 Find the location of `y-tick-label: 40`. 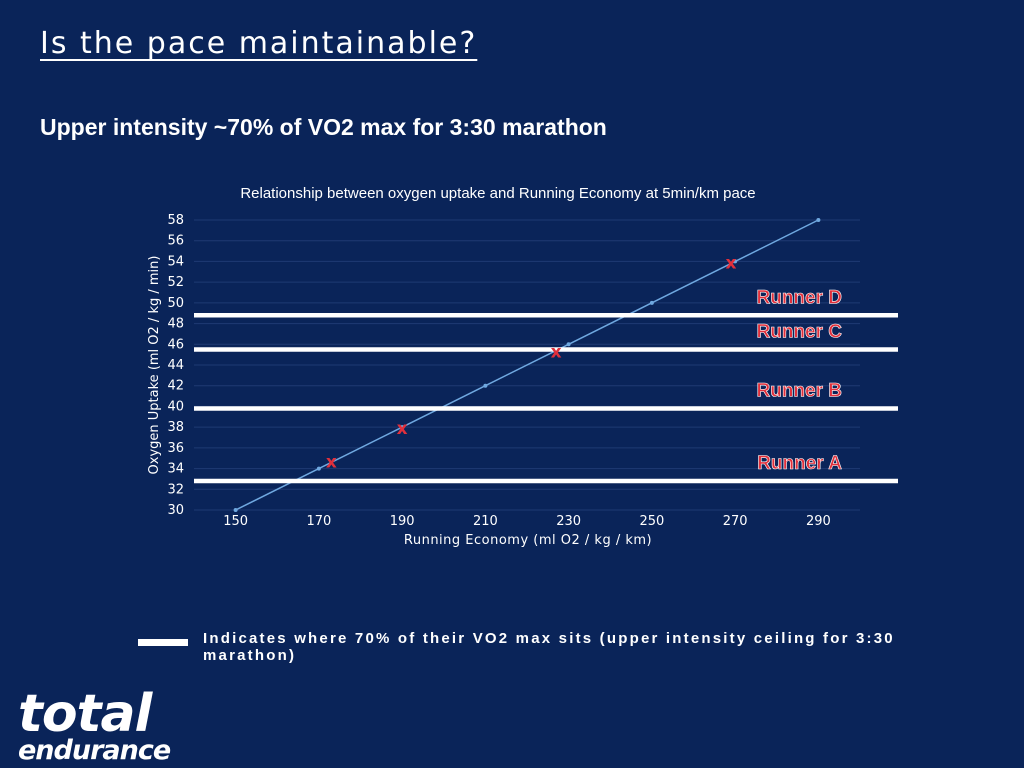

y-tick-label: 40 is located at coordinates (175, 406).